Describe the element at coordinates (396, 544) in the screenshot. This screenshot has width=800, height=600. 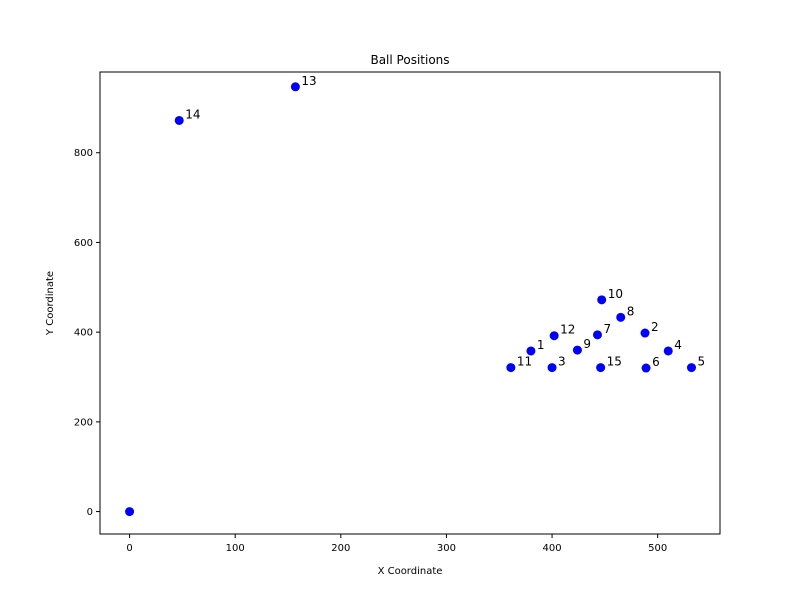
I see `x-axis-ticks: 0 100 200 300 400 500` at that location.